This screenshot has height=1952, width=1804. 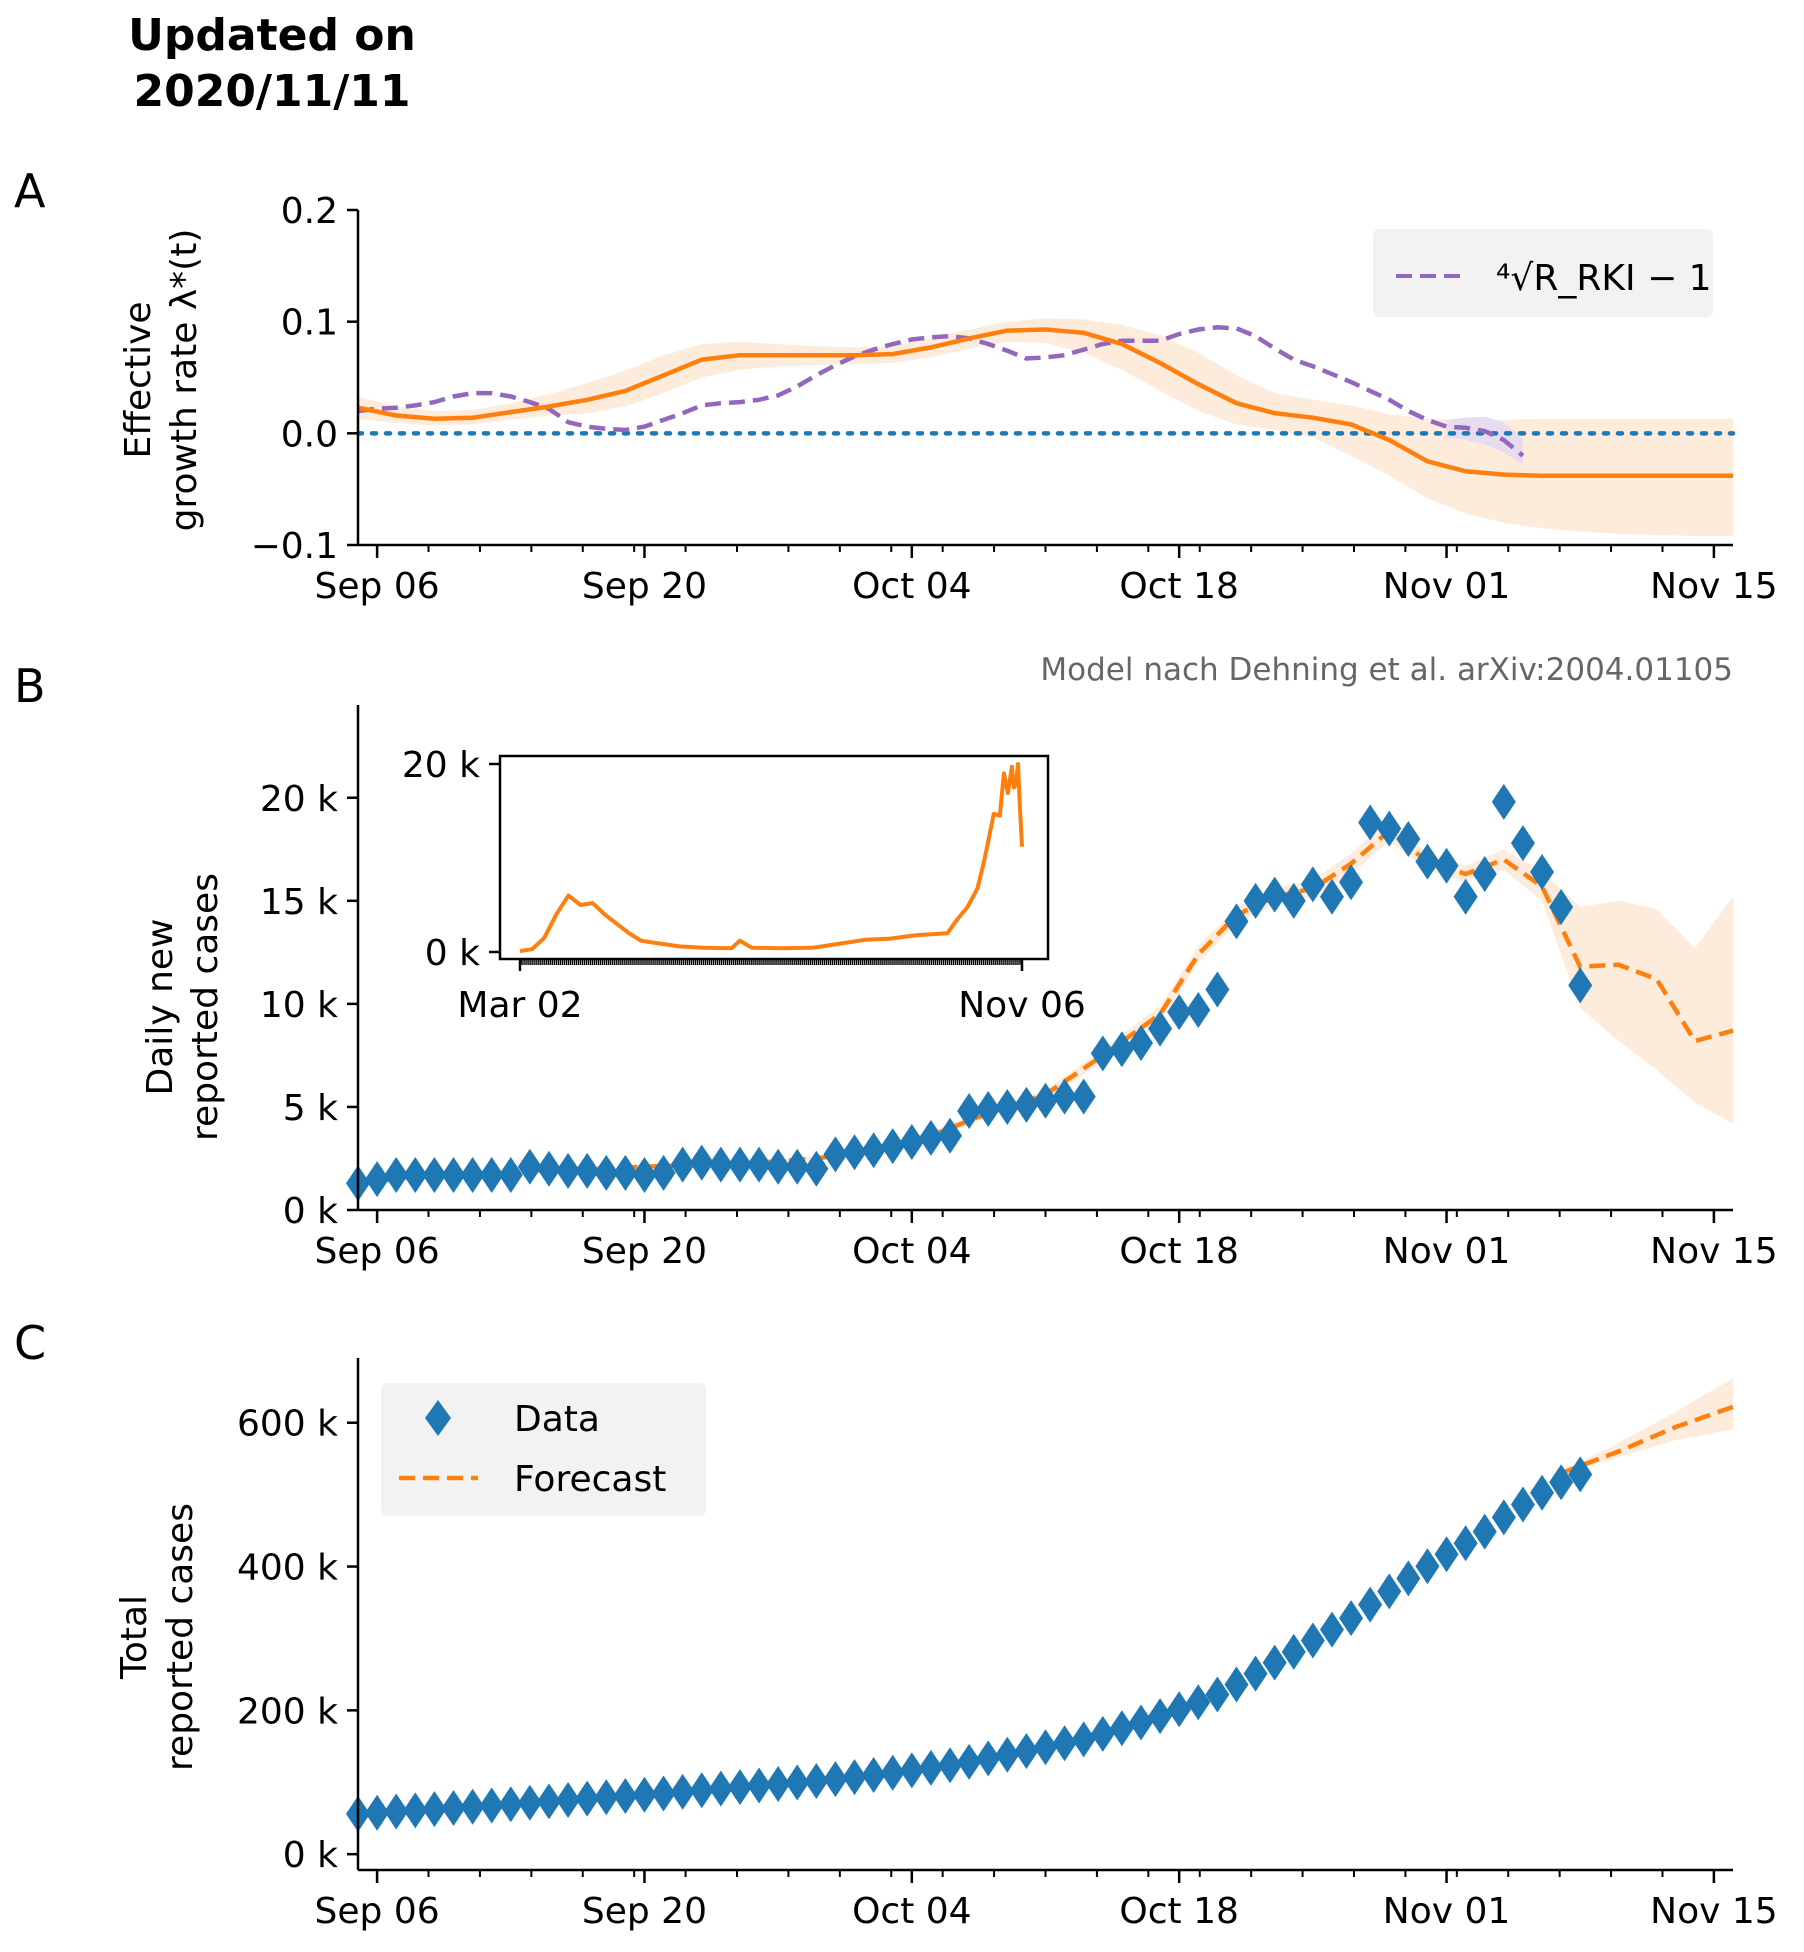 What do you see at coordinates (1604, 278) in the screenshot?
I see `a-legend-rki-label: ⁴√R_RKI − 1` at bounding box center [1604, 278].